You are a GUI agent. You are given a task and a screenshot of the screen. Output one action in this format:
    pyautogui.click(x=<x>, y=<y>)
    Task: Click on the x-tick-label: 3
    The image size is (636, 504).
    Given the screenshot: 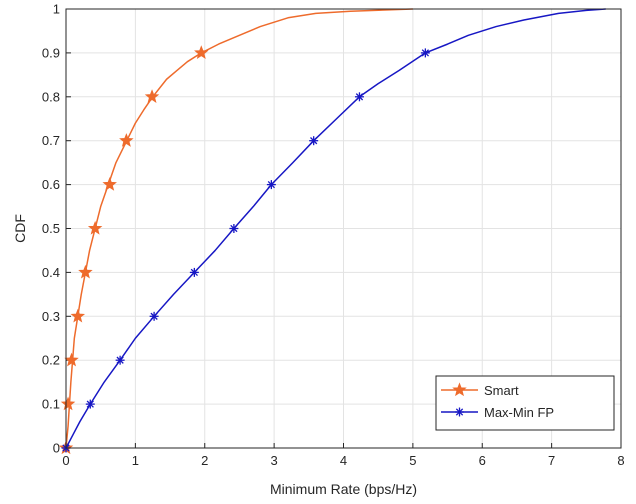 What is the action you would take?
    pyautogui.click(x=274, y=460)
    